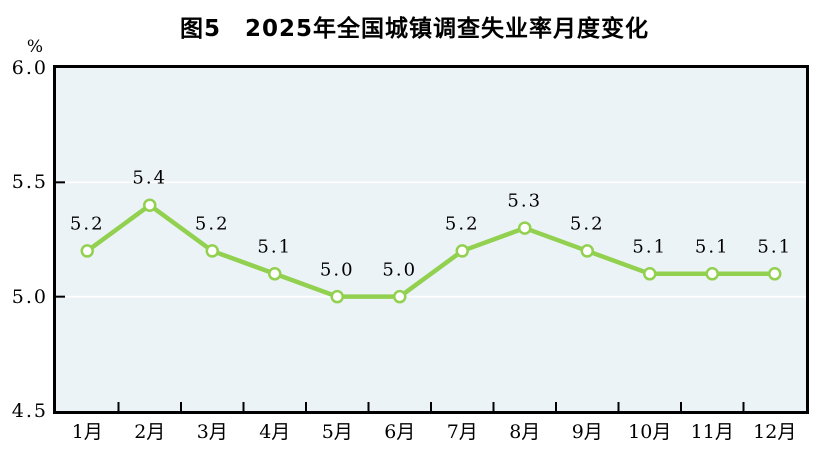  What do you see at coordinates (275, 432) in the screenshot?
I see `x-axis-label: 4月` at bounding box center [275, 432].